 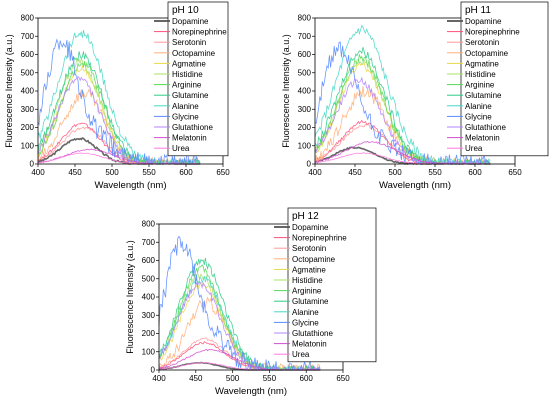 I want to click on x-tick-label: 400, so click(x=38, y=172).